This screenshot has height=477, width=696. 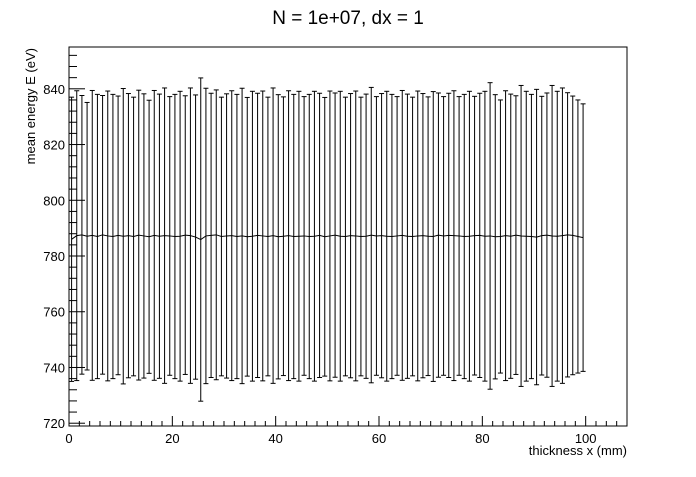 What do you see at coordinates (379, 438) in the screenshot?
I see `x-tick-label: 60` at bounding box center [379, 438].